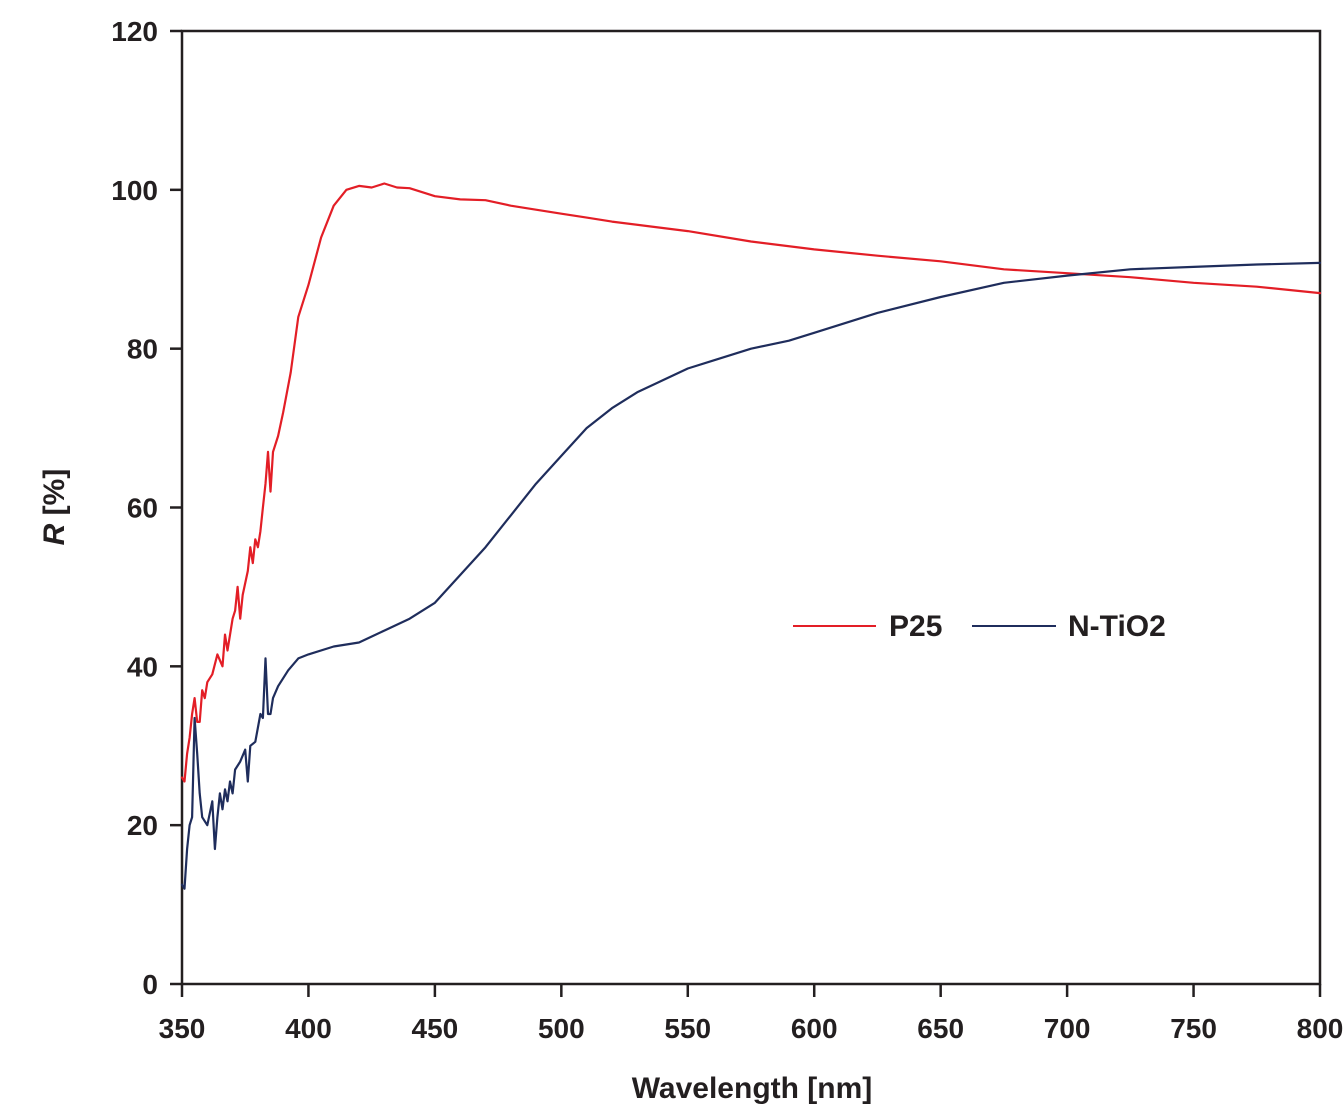  I want to click on y-tick-label: 80, so click(142, 349).